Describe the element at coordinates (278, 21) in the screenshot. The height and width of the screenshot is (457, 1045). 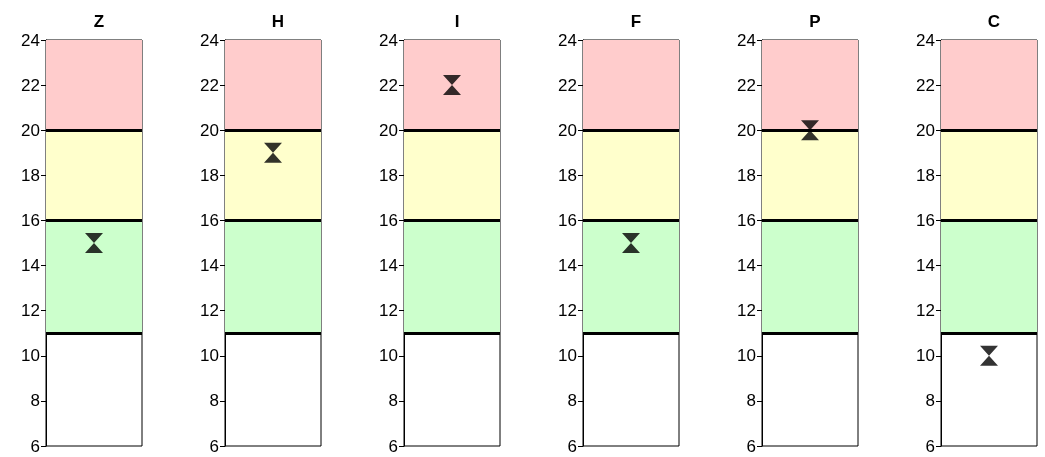
I see `chart-title: H` at that location.